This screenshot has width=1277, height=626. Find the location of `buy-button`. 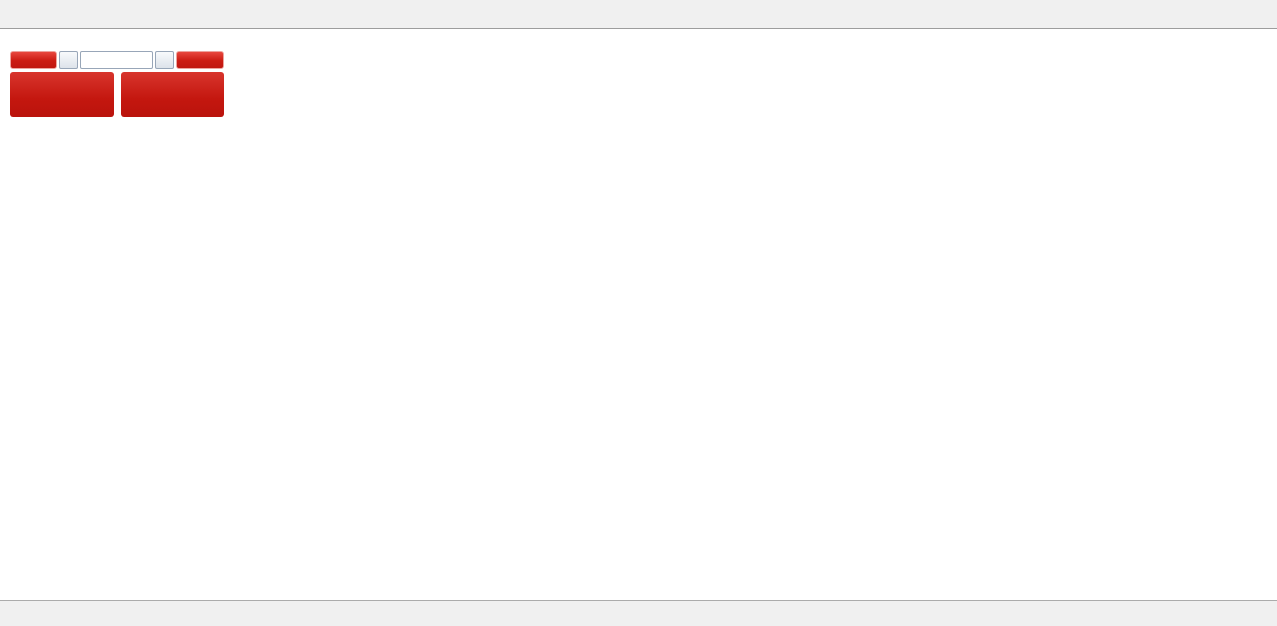

buy-button is located at coordinates (200, 60).